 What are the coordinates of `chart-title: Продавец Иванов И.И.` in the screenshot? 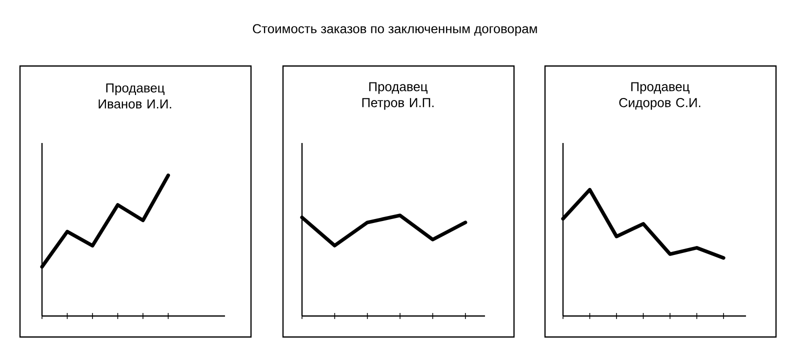 It's located at (135, 96).